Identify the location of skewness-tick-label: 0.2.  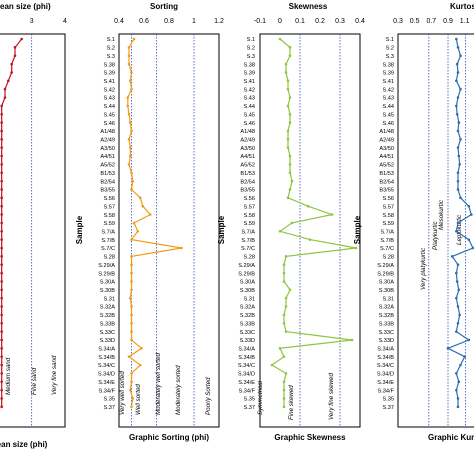
(320, 21).